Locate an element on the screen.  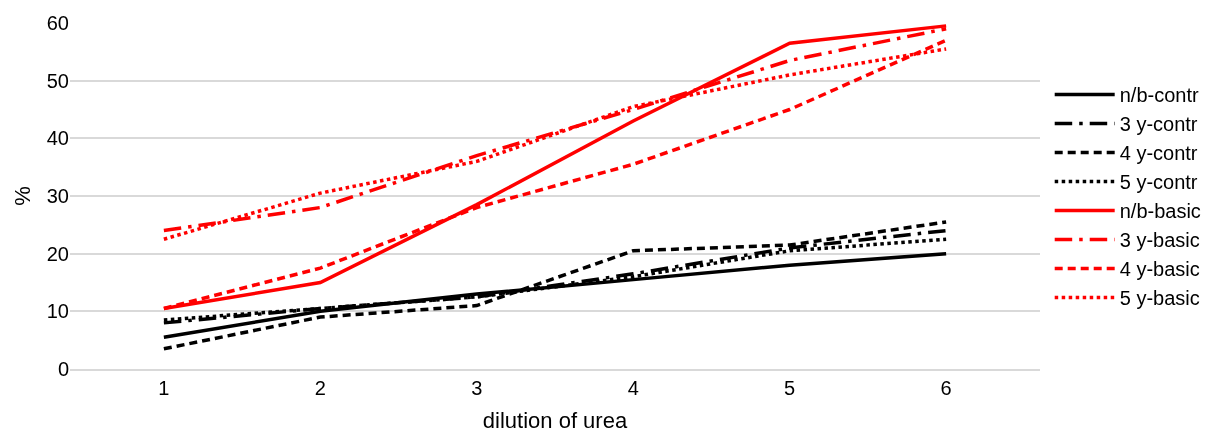
legend-label: 3 y-contr is located at coordinates (1158, 124).